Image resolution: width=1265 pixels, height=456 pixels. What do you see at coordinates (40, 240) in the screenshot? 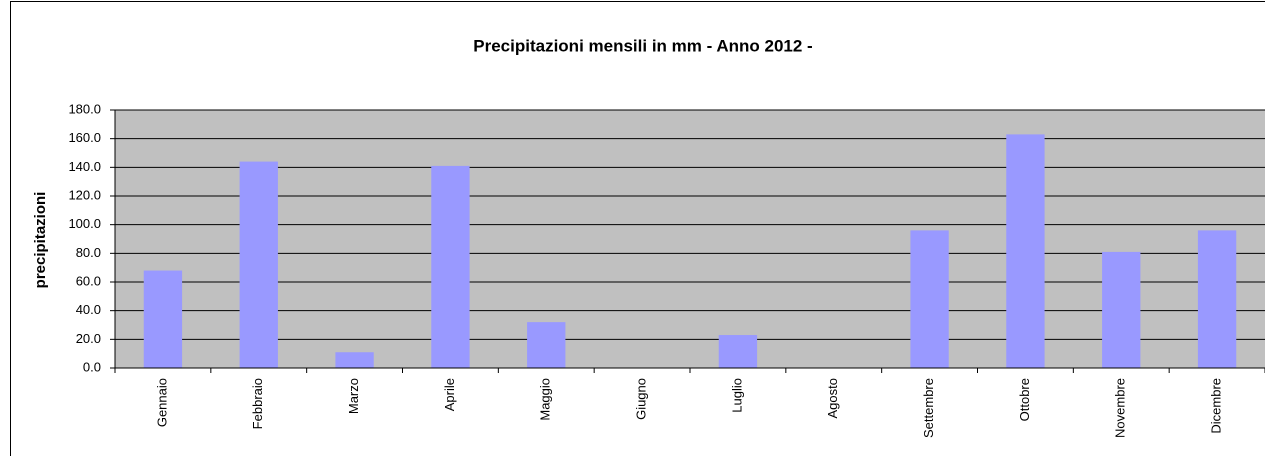
I see `y-axis-label: precipitazioni` at bounding box center [40, 240].